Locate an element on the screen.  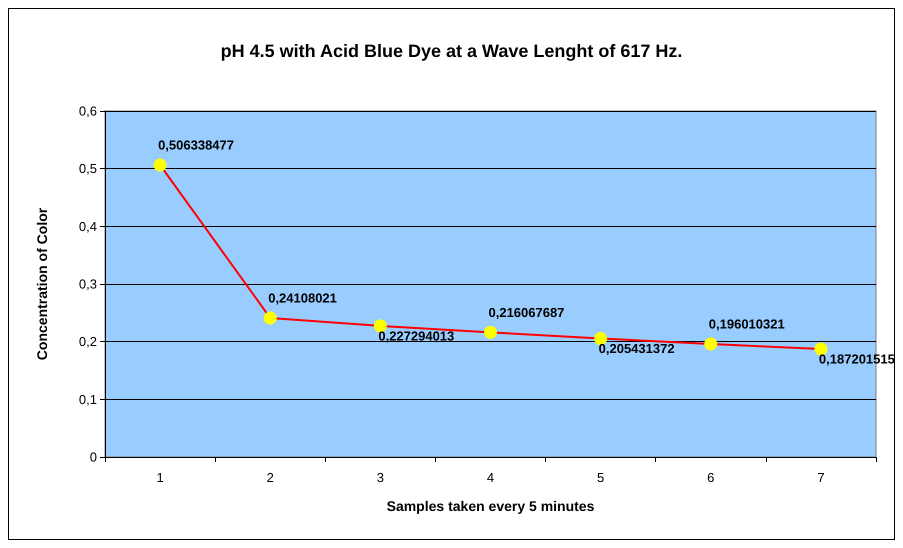
y-tick-label: 0,2 is located at coordinates (87, 342).